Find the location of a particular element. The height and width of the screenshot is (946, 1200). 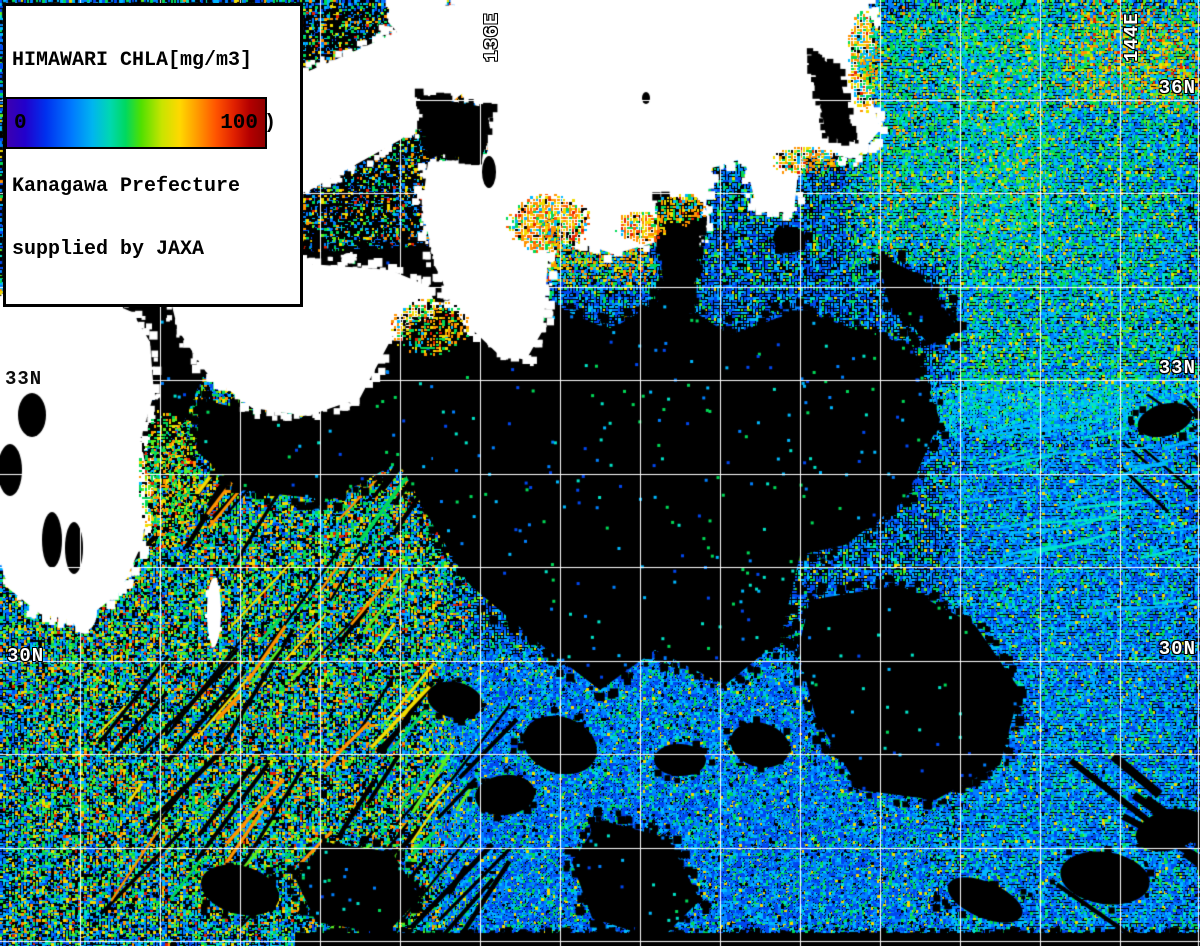

colorbar-legend: 0 100 is located at coordinates (136, 123).